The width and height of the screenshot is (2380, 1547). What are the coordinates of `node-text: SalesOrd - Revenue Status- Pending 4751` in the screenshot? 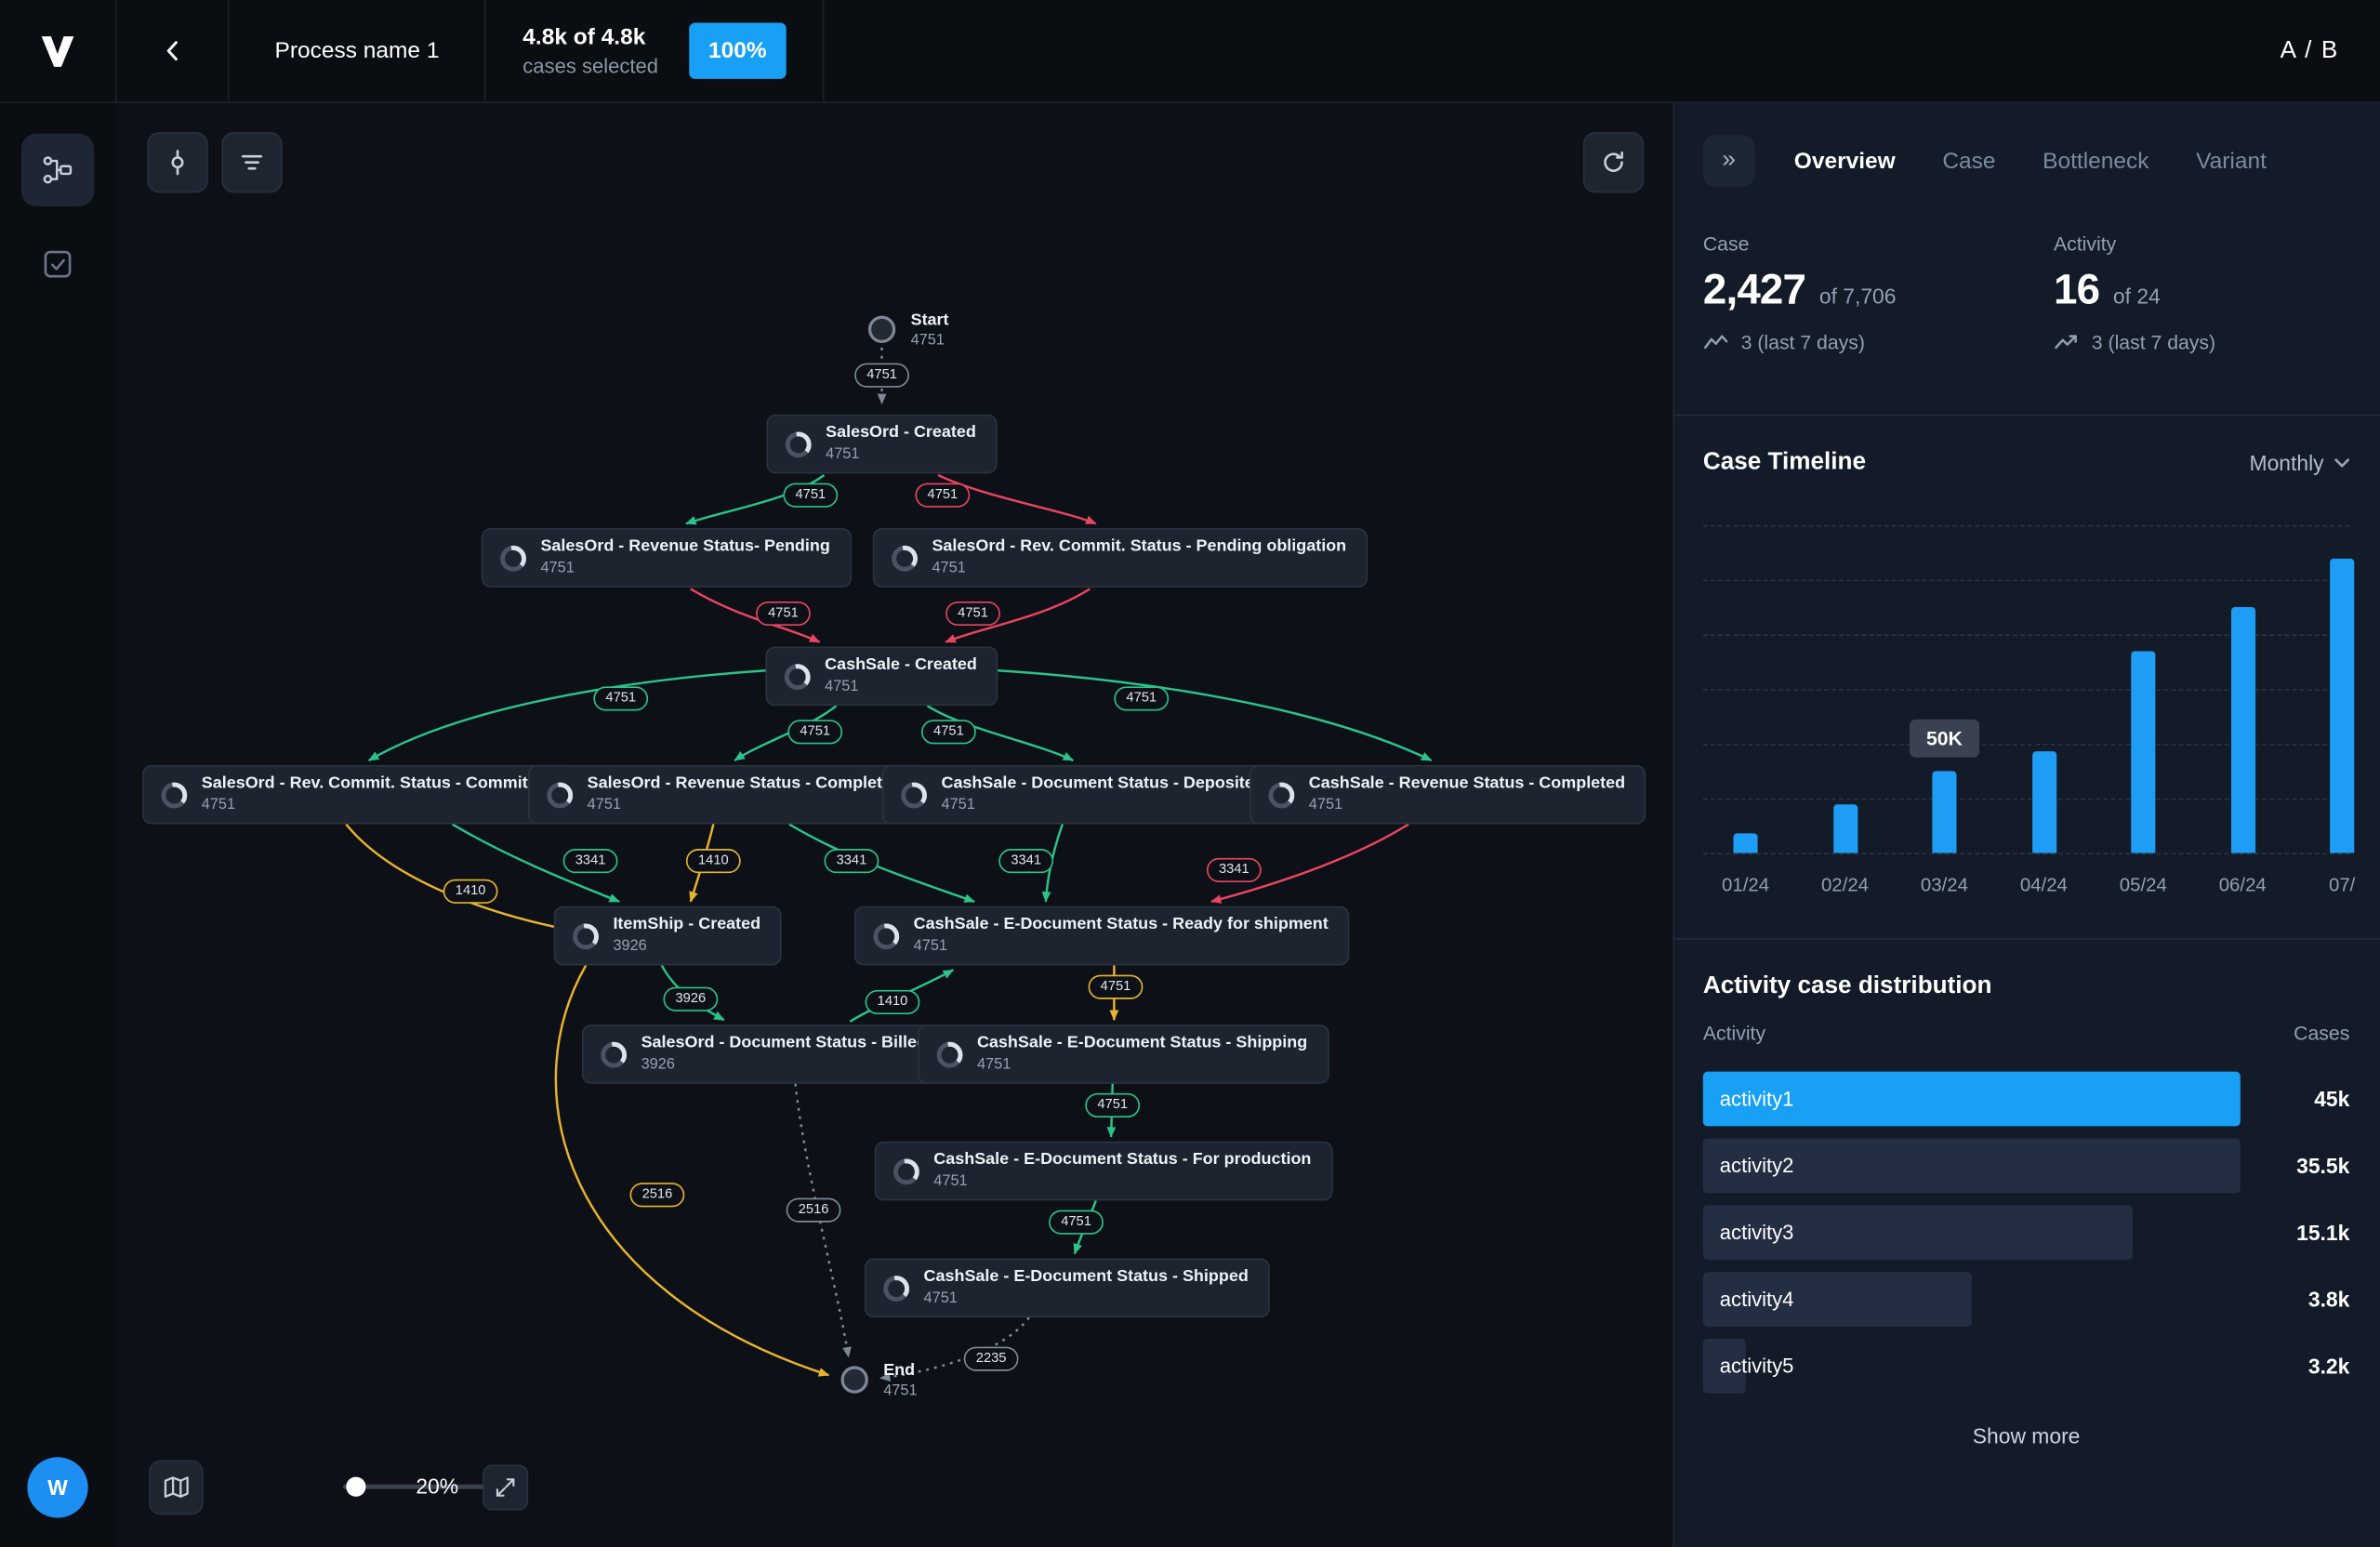 It's located at (684, 558).